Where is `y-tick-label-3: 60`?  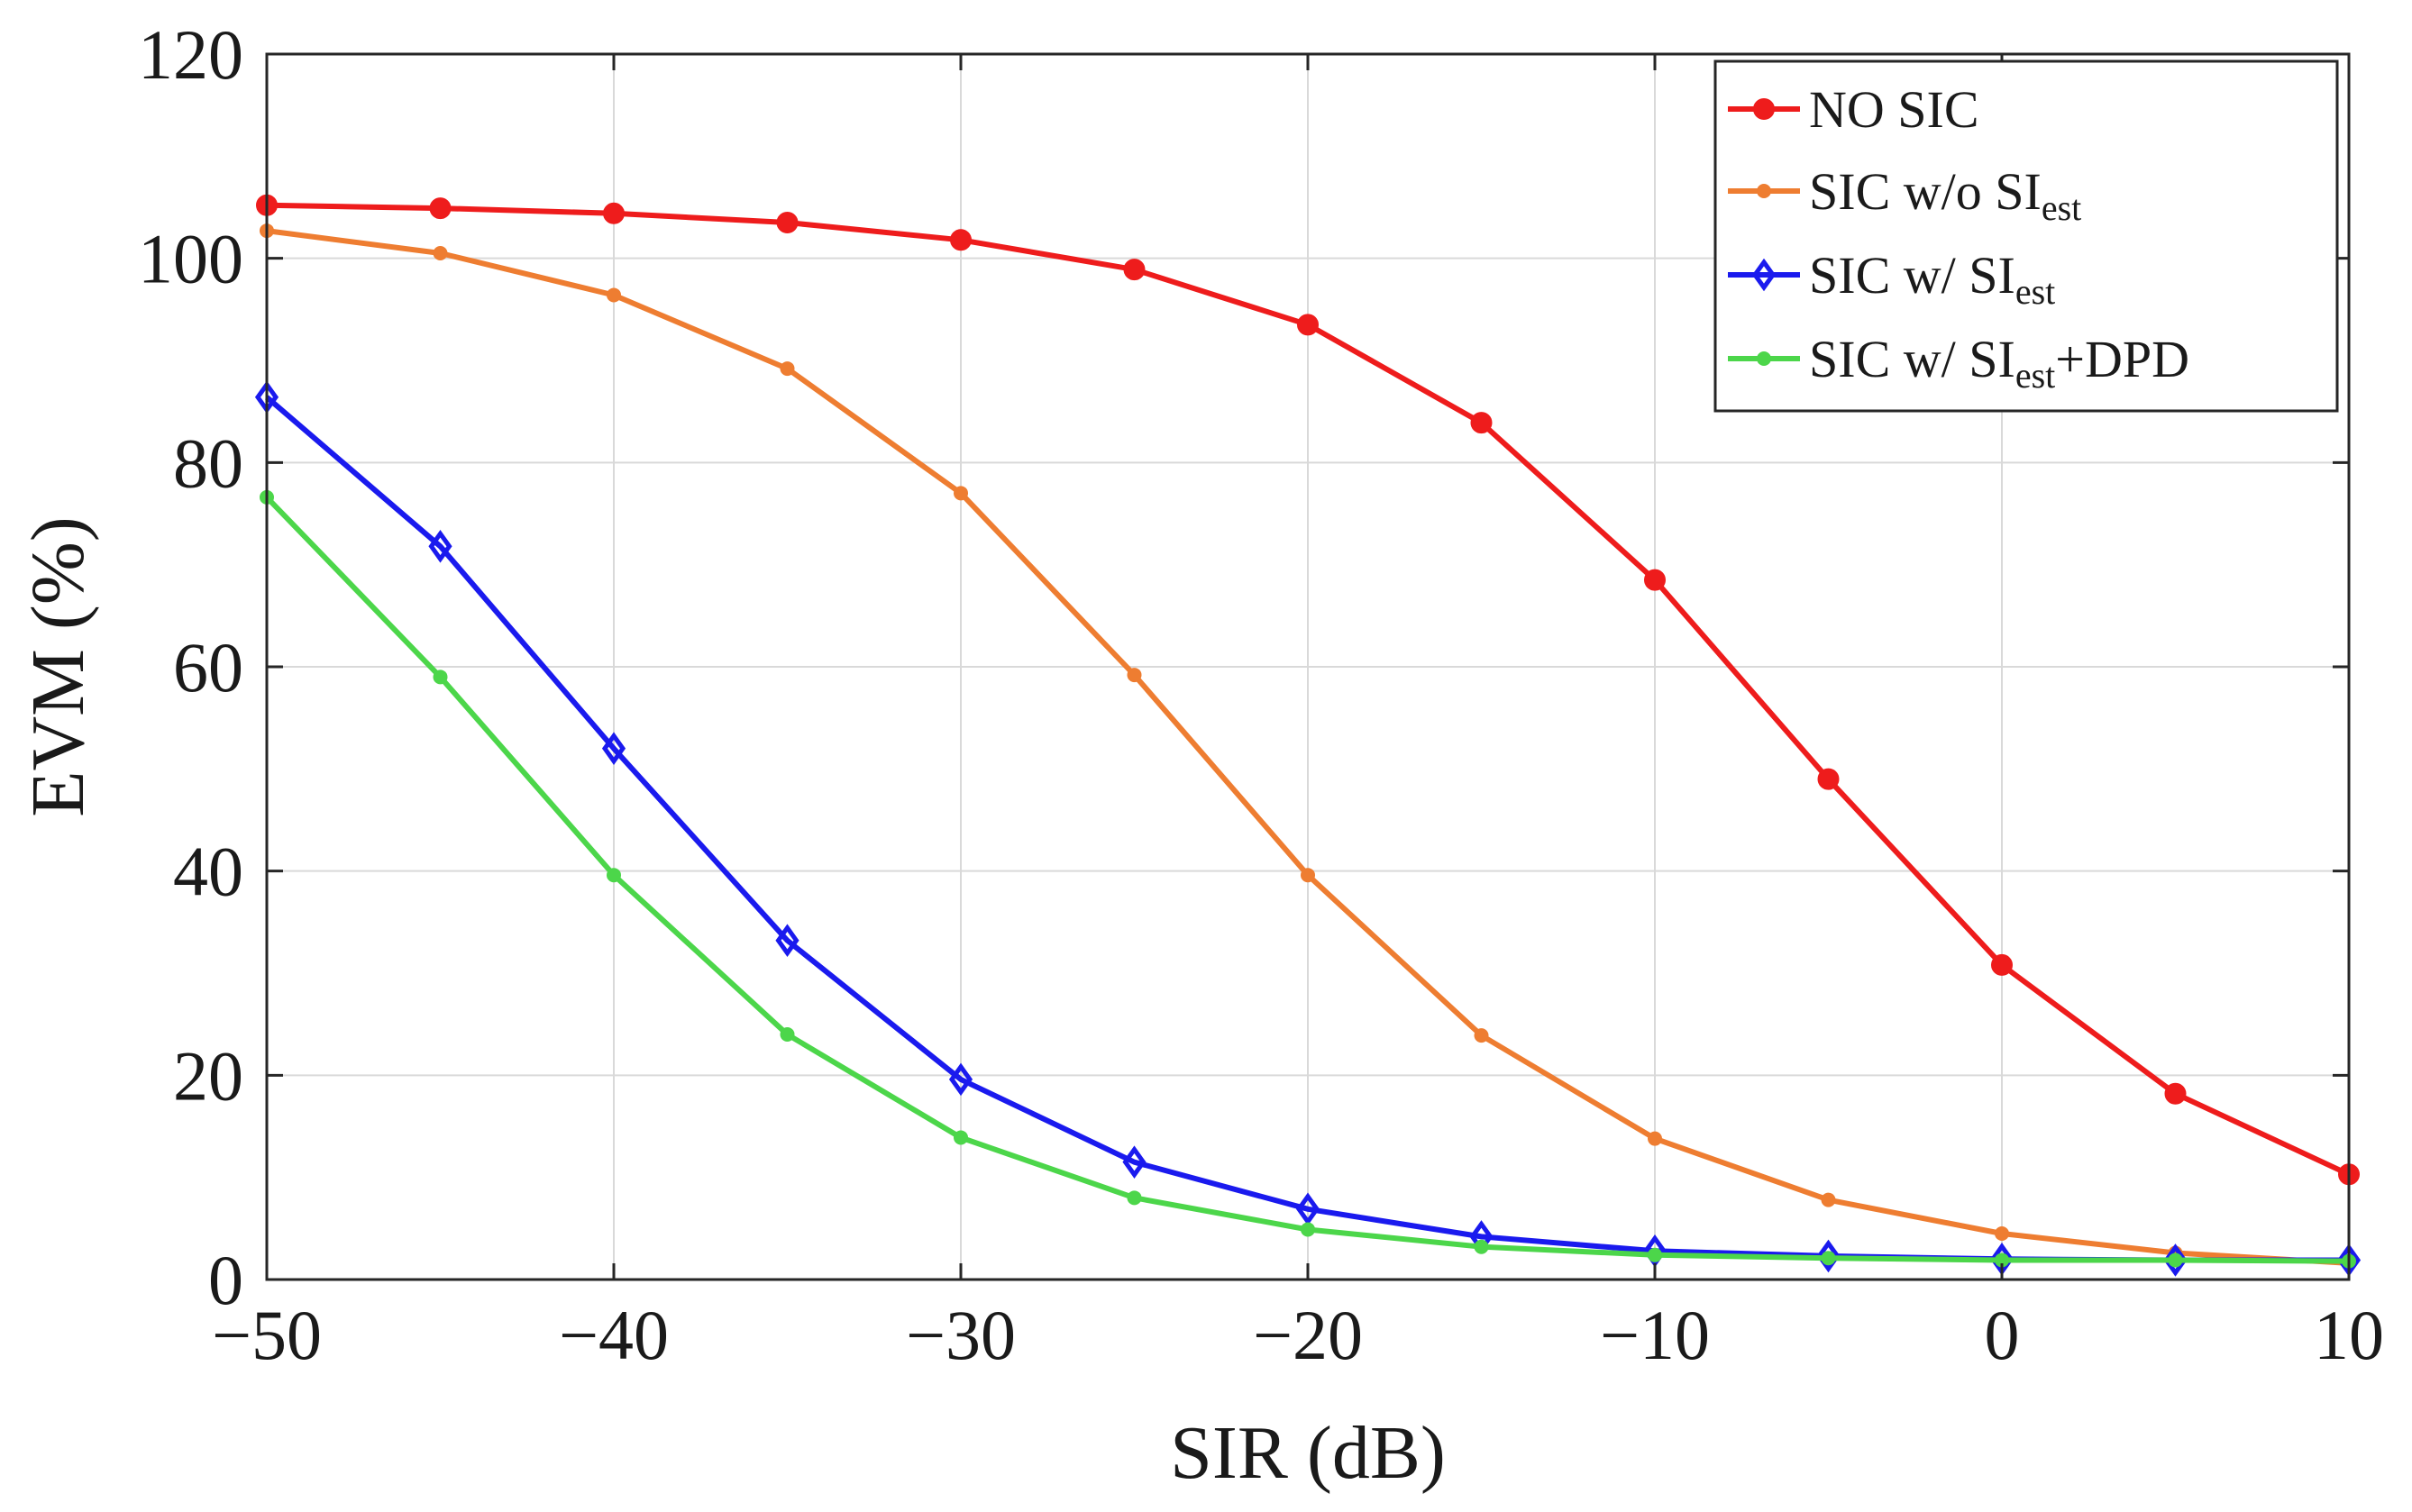 y-tick-label-3: 60 is located at coordinates (208, 667).